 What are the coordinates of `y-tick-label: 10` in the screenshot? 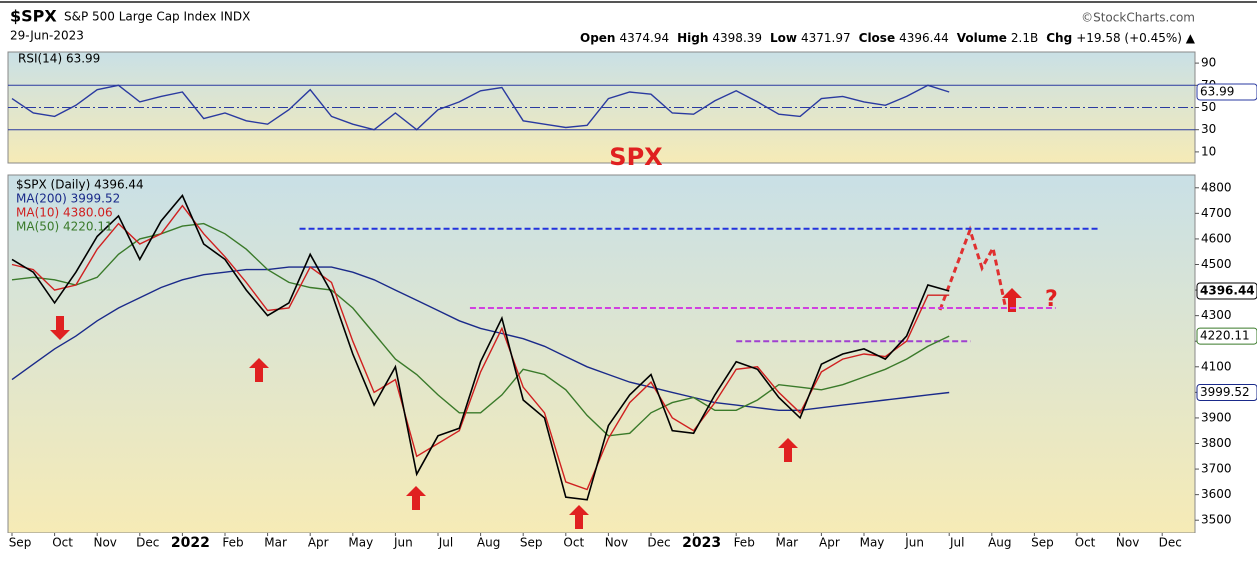 It's located at (1208, 151).